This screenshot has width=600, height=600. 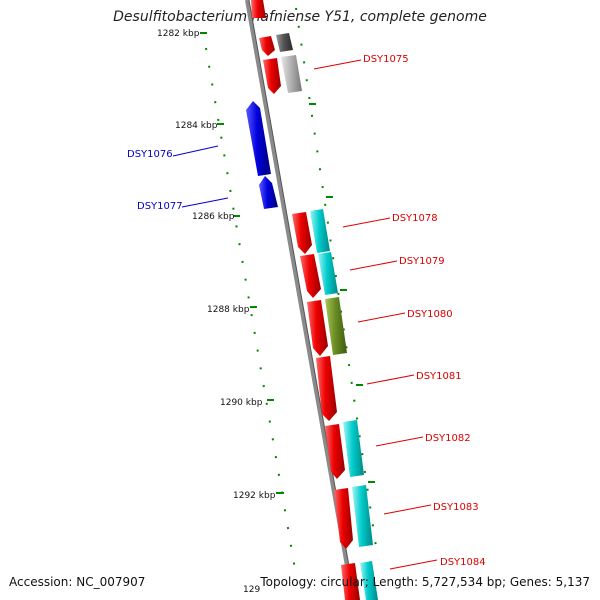 What do you see at coordinates (196, 126) in the screenshot?
I see `tick-label: 1284 kbp` at bounding box center [196, 126].